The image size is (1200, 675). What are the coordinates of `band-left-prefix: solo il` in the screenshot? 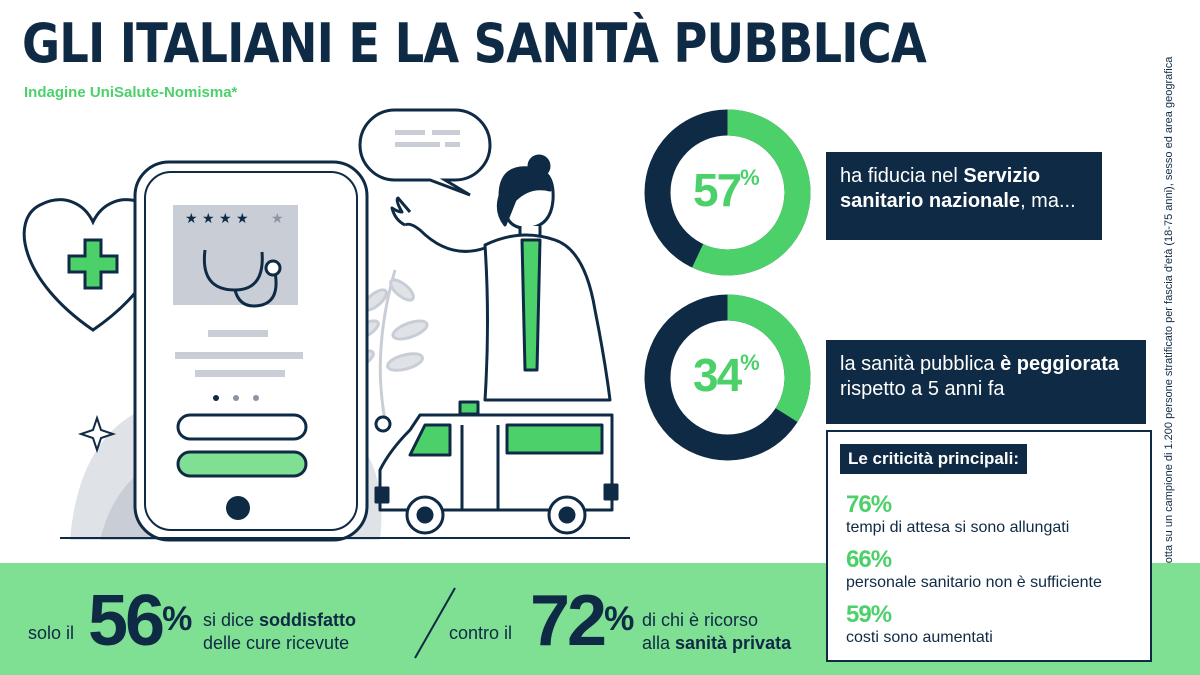 It's located at (51, 633).